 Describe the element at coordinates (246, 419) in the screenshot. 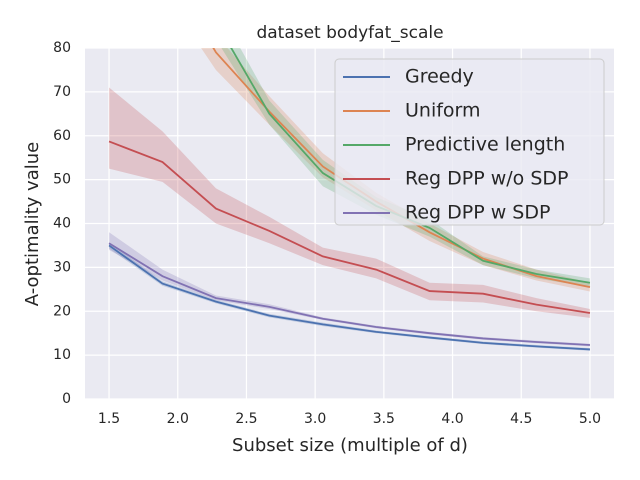

I see `x-tick-label: 2.5` at that location.